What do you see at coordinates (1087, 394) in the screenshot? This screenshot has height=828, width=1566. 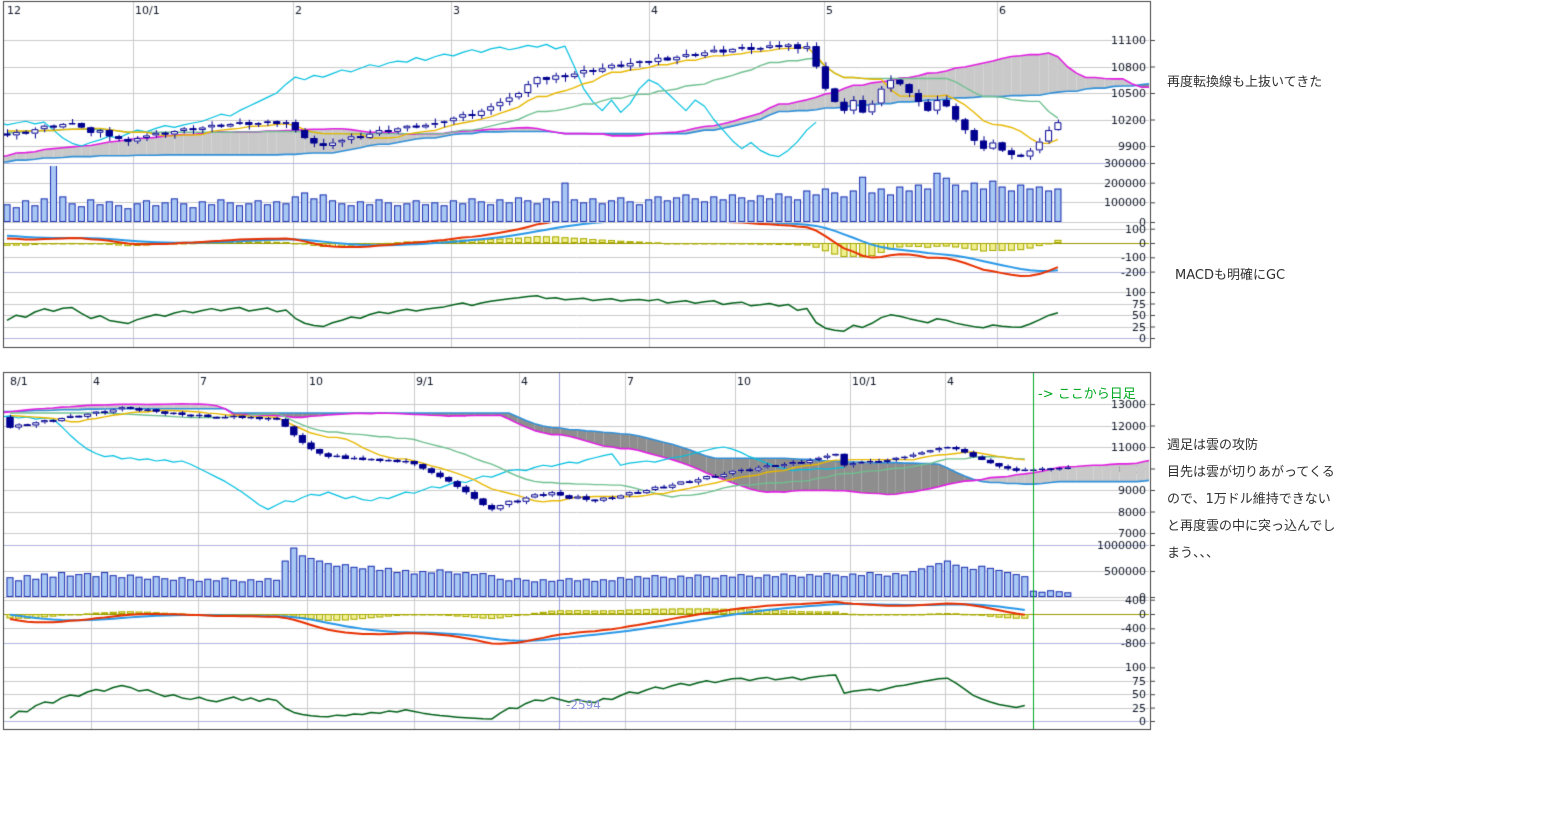 I see `daily-from-here-marker-label: -> ここから日足` at bounding box center [1087, 394].